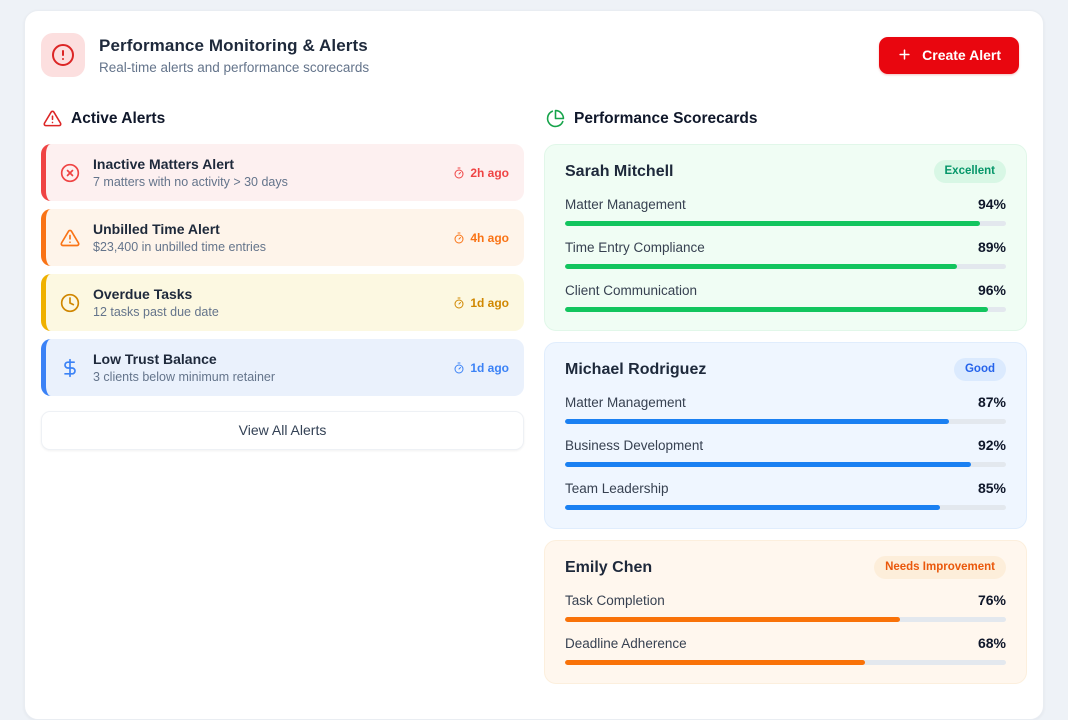 This screenshot has width=1068, height=720. I want to click on alert-description: 12 tasks past due date, so click(156, 312).